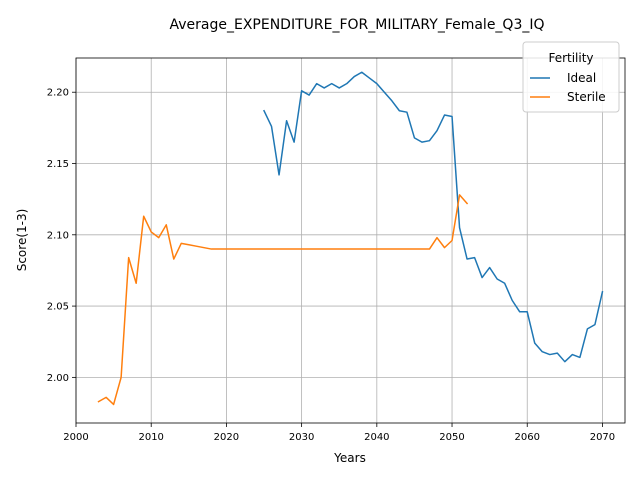 The width and height of the screenshot is (640, 484). What do you see at coordinates (586, 97) in the screenshot?
I see `legend-label-sterile: Sterile` at bounding box center [586, 97].